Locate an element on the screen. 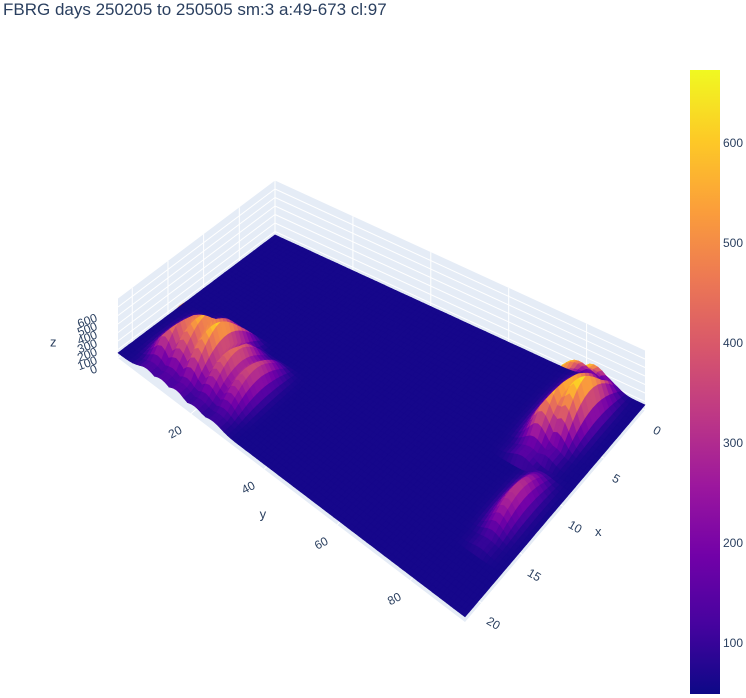 The height and width of the screenshot is (698, 746). y-axis-tick-label: 40 is located at coordinates (248, 487).